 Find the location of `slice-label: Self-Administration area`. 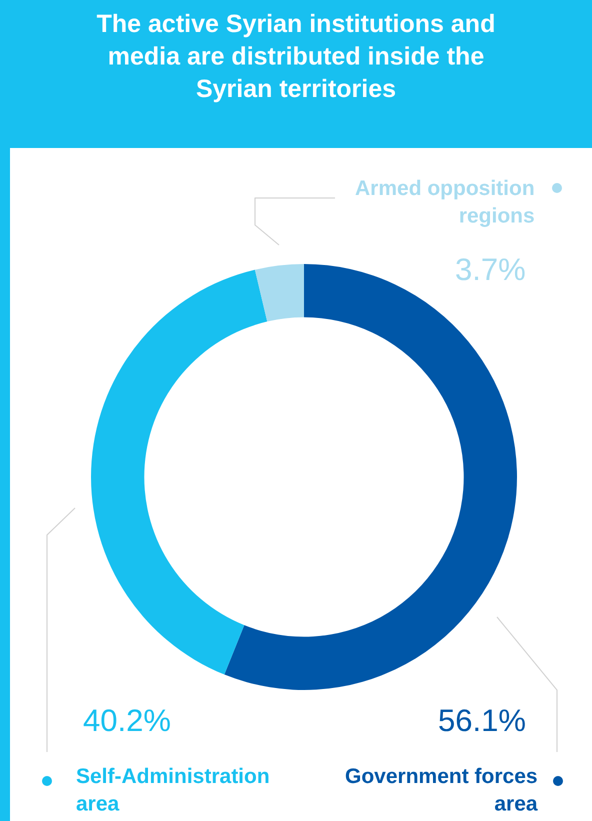

slice-label: Self-Administration area is located at coordinates (173, 790).